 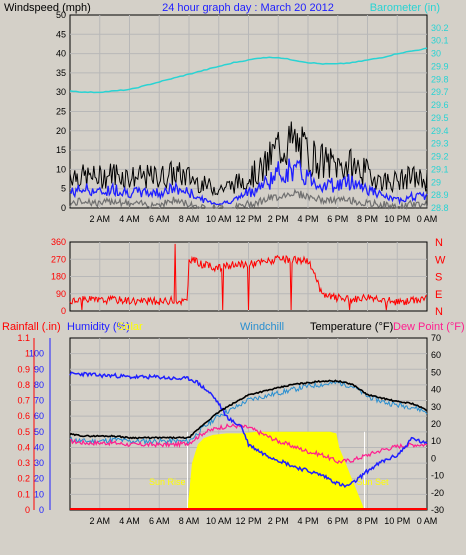 I want to click on temperature-time-tick-label: 8 AM, so click(x=189, y=521).